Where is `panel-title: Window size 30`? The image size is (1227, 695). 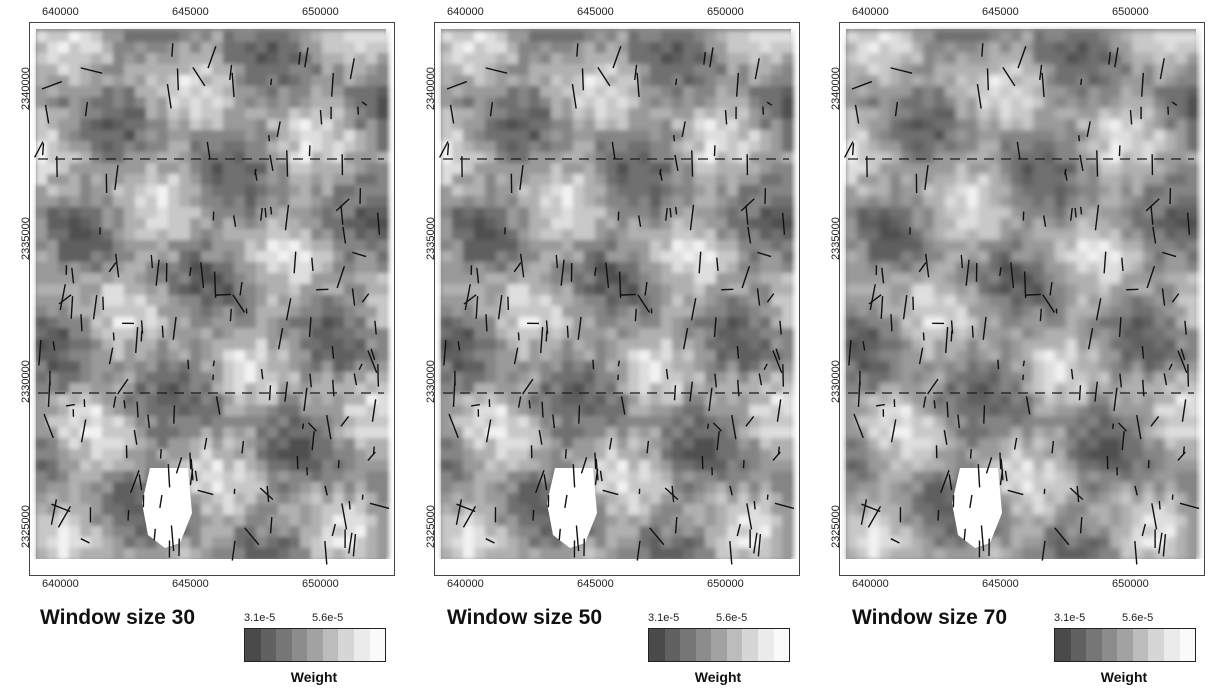
panel-title: Window size 30 is located at coordinates (118, 617).